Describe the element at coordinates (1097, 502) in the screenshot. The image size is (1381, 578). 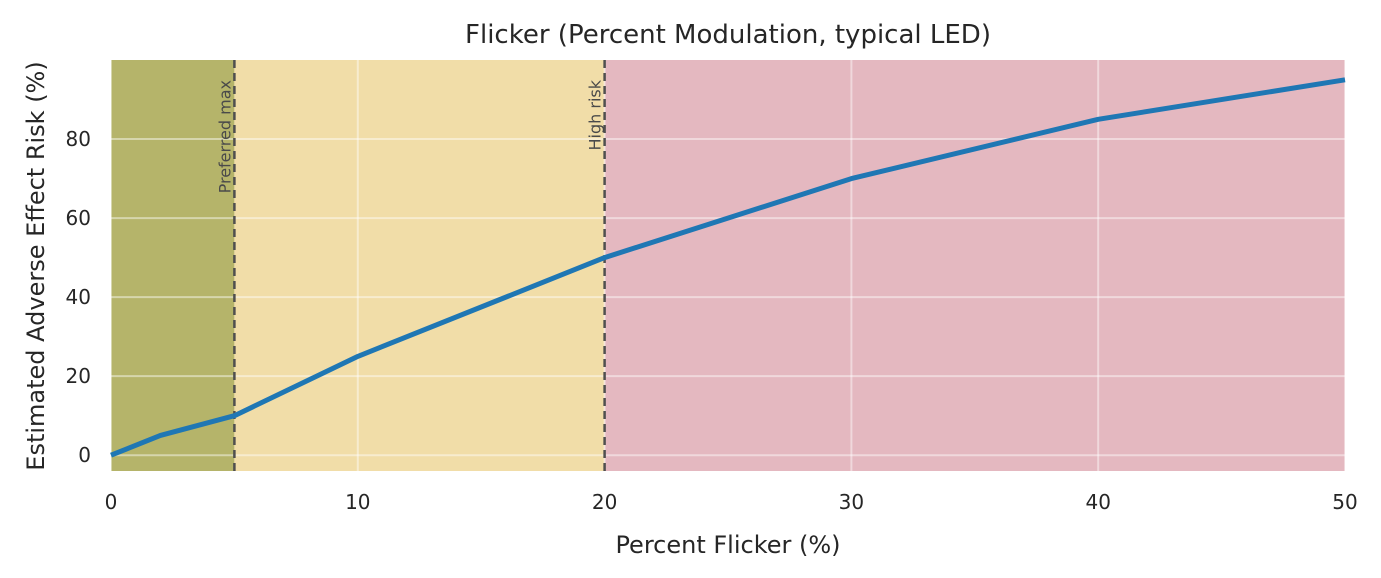
I see `x-tick-label-4: 40` at that location.